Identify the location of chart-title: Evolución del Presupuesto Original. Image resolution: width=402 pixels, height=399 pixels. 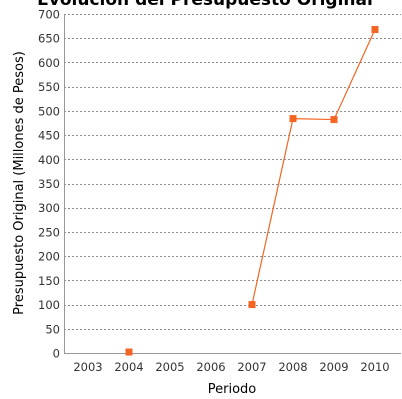
(205, 5).